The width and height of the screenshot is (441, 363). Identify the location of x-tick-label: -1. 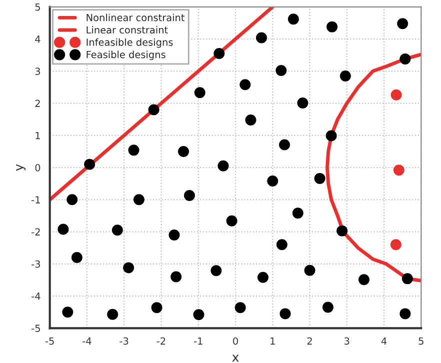
(198, 341).